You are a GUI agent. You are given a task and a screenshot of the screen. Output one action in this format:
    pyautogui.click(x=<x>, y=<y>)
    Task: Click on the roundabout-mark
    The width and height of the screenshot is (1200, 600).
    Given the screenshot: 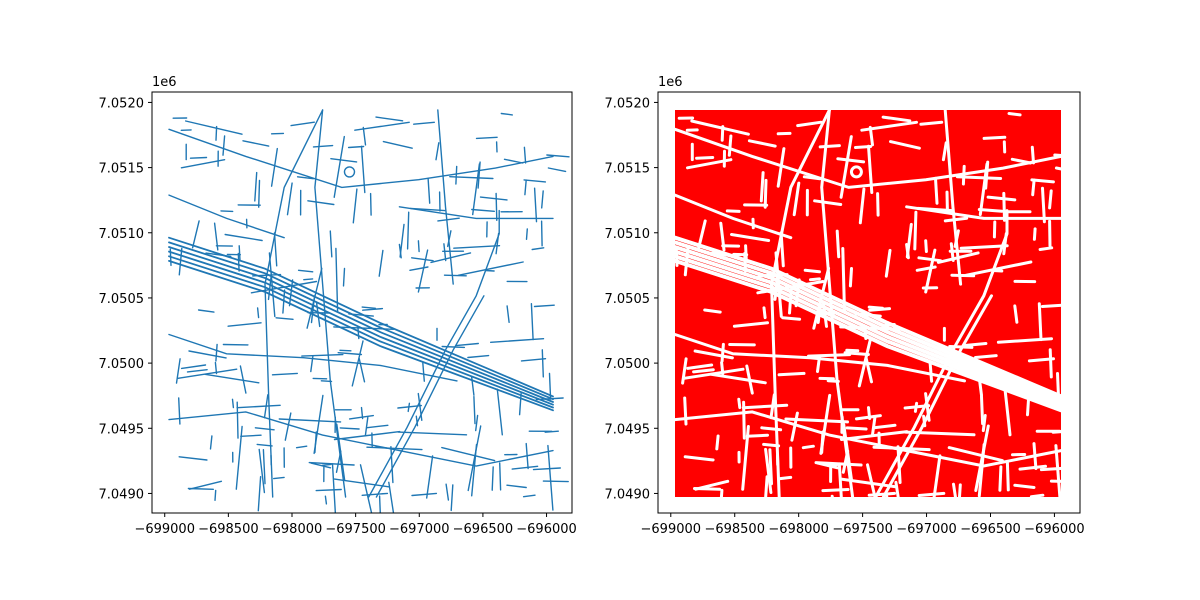 What is the action you would take?
    pyautogui.click(x=349, y=172)
    